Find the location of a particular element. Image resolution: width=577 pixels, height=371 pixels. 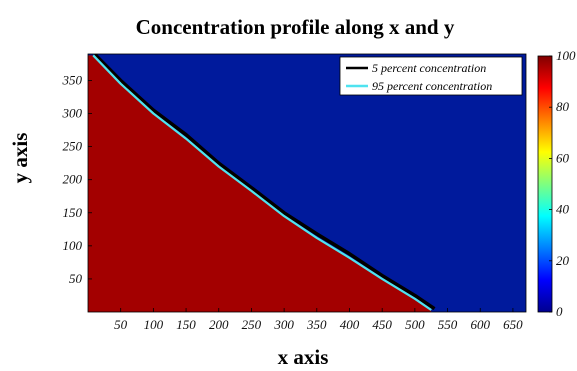

colorbar: 0 20 40 60 80 100 is located at coordinates (556, 183).